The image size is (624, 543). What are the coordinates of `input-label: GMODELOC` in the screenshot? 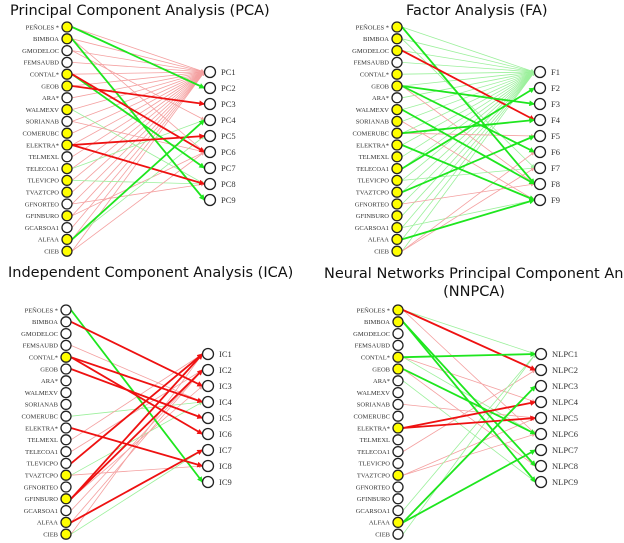 It's located at (371, 334).